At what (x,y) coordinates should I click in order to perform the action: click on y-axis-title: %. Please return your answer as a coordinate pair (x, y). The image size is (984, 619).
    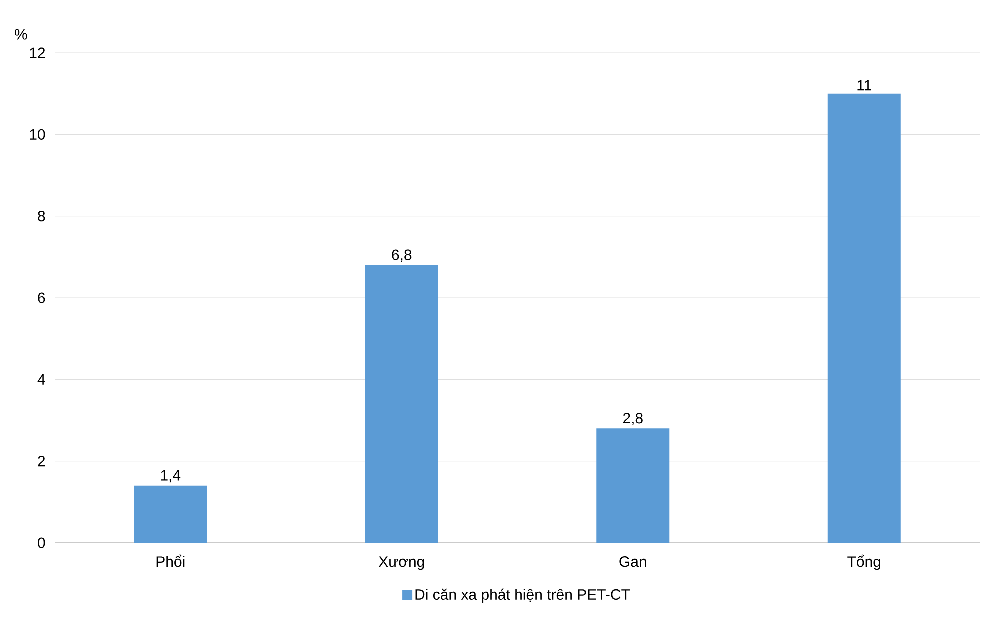
    Looking at the image, I should click on (21, 34).